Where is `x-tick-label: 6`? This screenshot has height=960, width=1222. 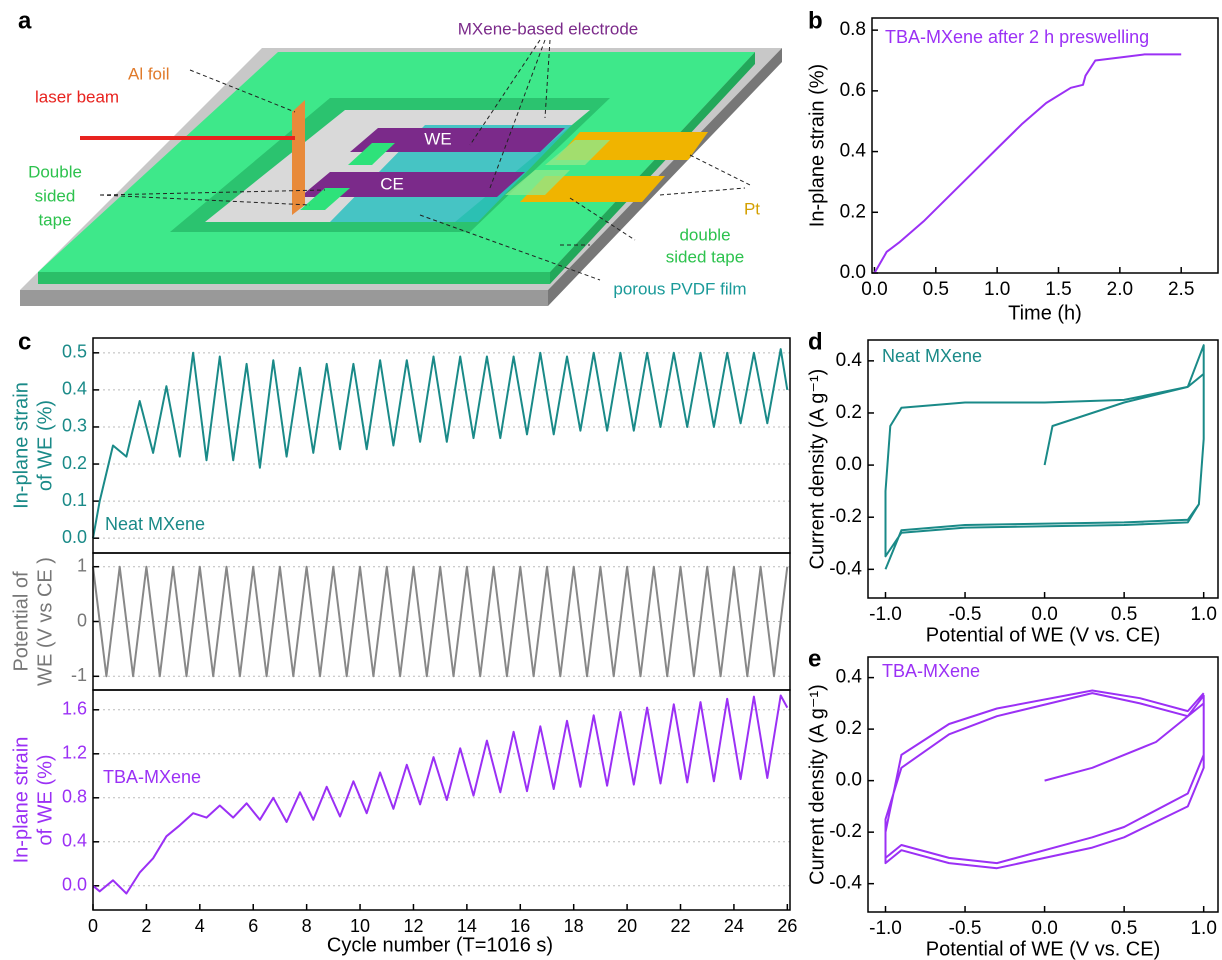
x-tick-label: 6 is located at coordinates (253, 926).